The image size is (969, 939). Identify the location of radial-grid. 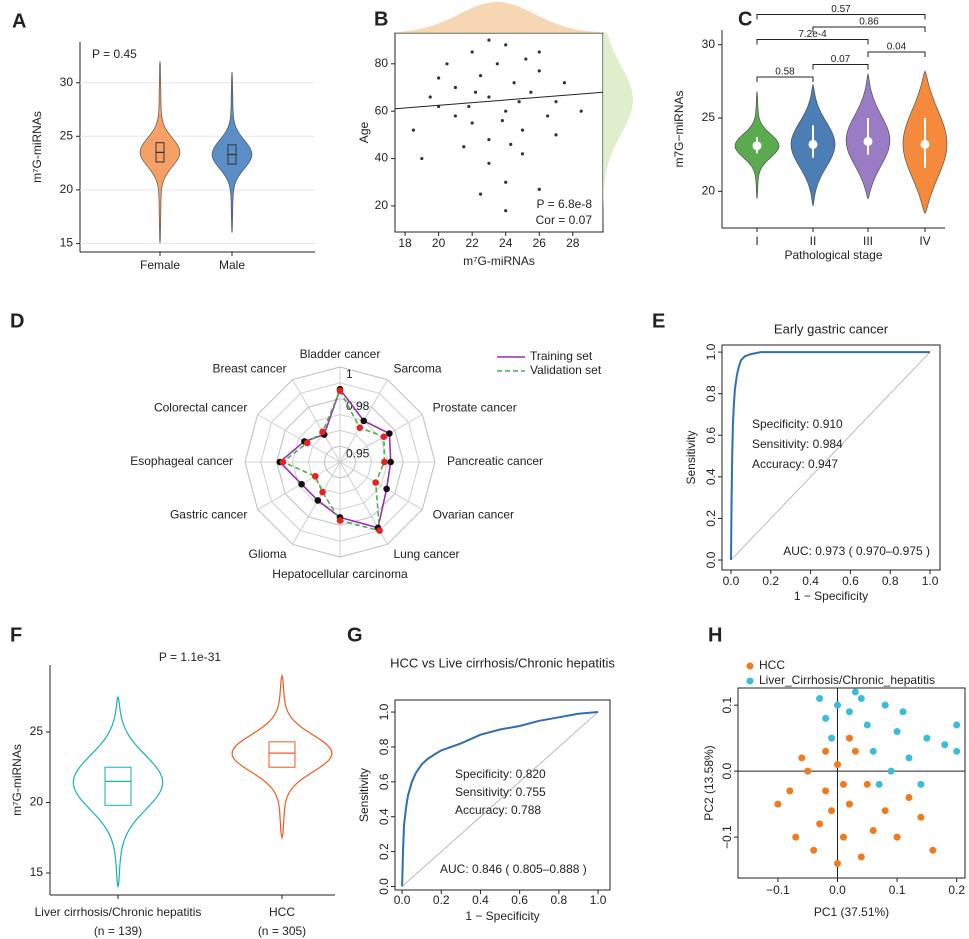
(340, 462).